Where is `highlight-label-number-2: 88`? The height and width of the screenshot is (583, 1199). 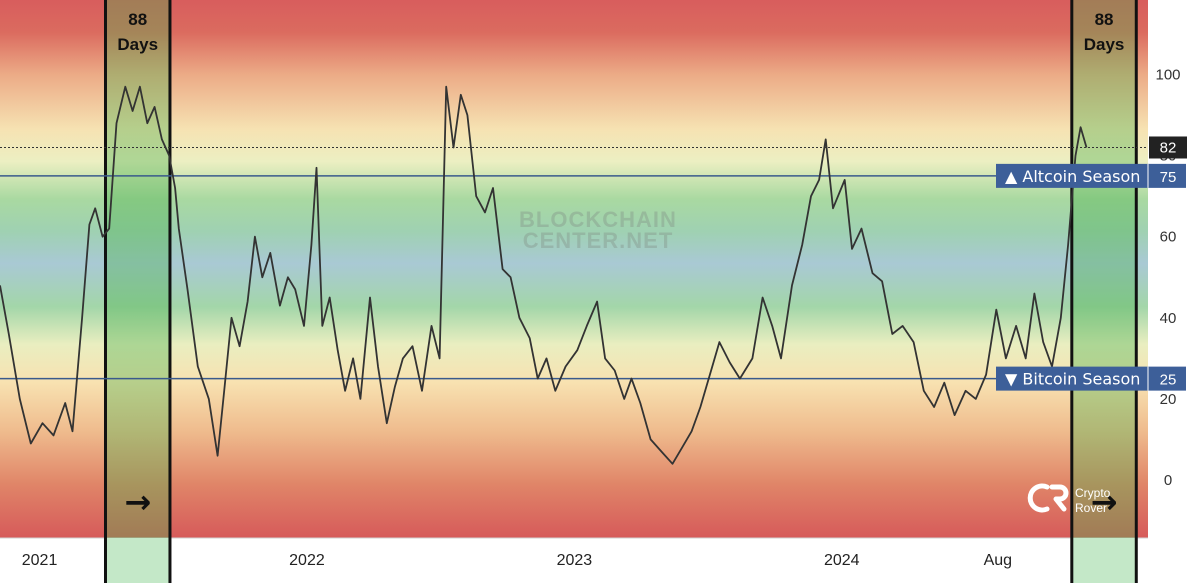 highlight-label-number-2: 88 is located at coordinates (1104, 19).